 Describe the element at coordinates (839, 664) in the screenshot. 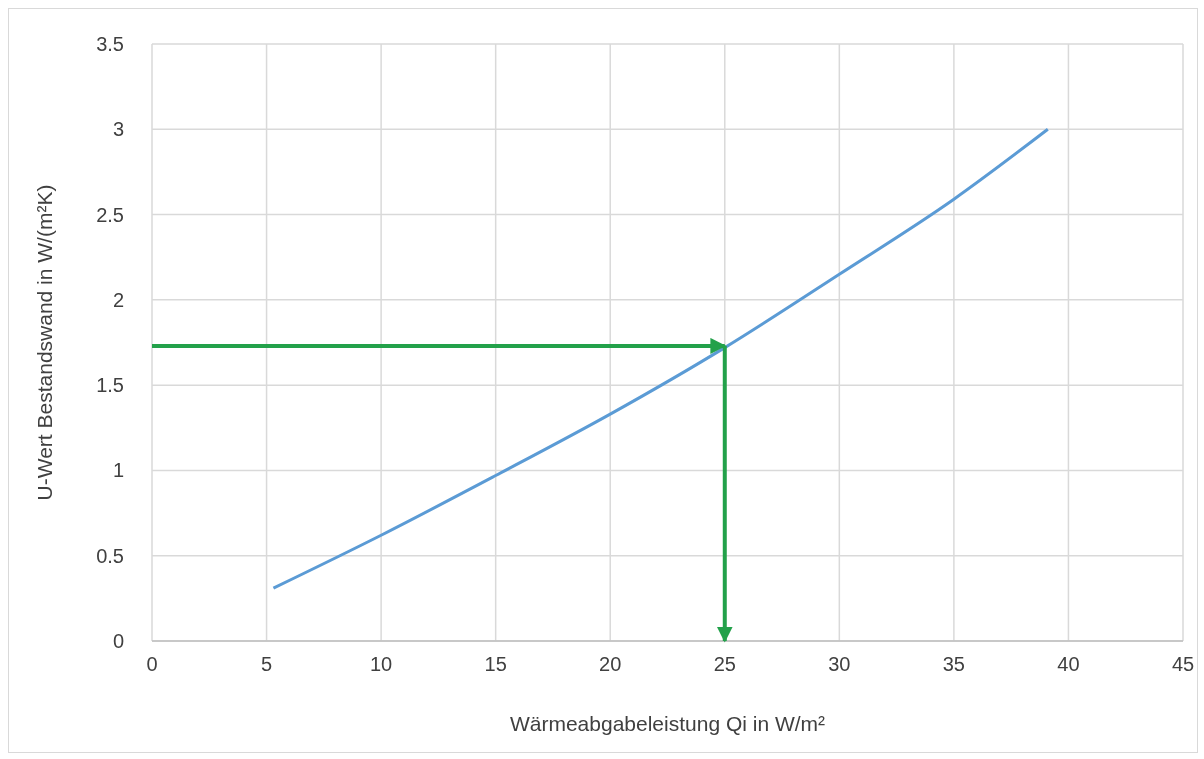

I see `x-tick-label: 30` at that location.